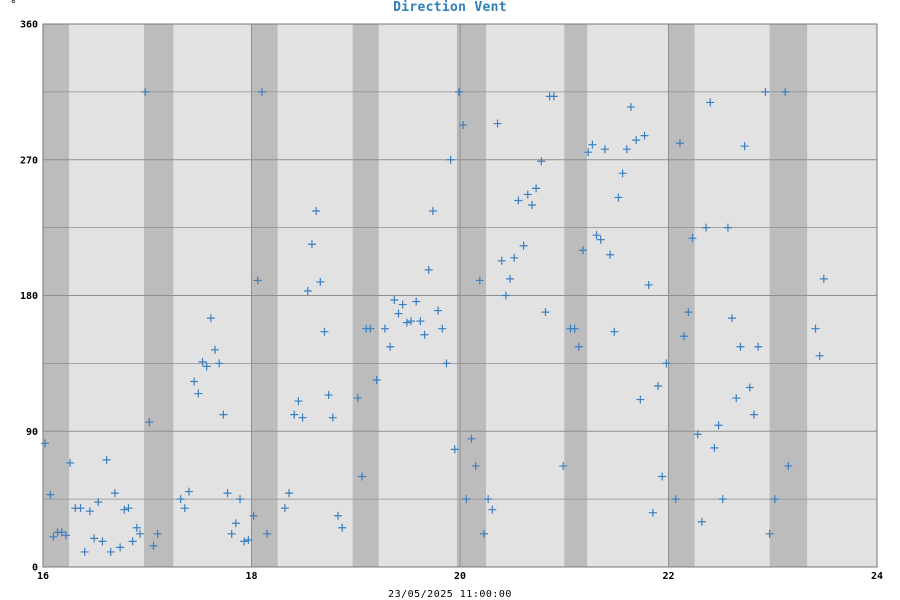  What do you see at coordinates (29, 25) in the screenshot?
I see `y-tick-label: 360` at bounding box center [29, 25].